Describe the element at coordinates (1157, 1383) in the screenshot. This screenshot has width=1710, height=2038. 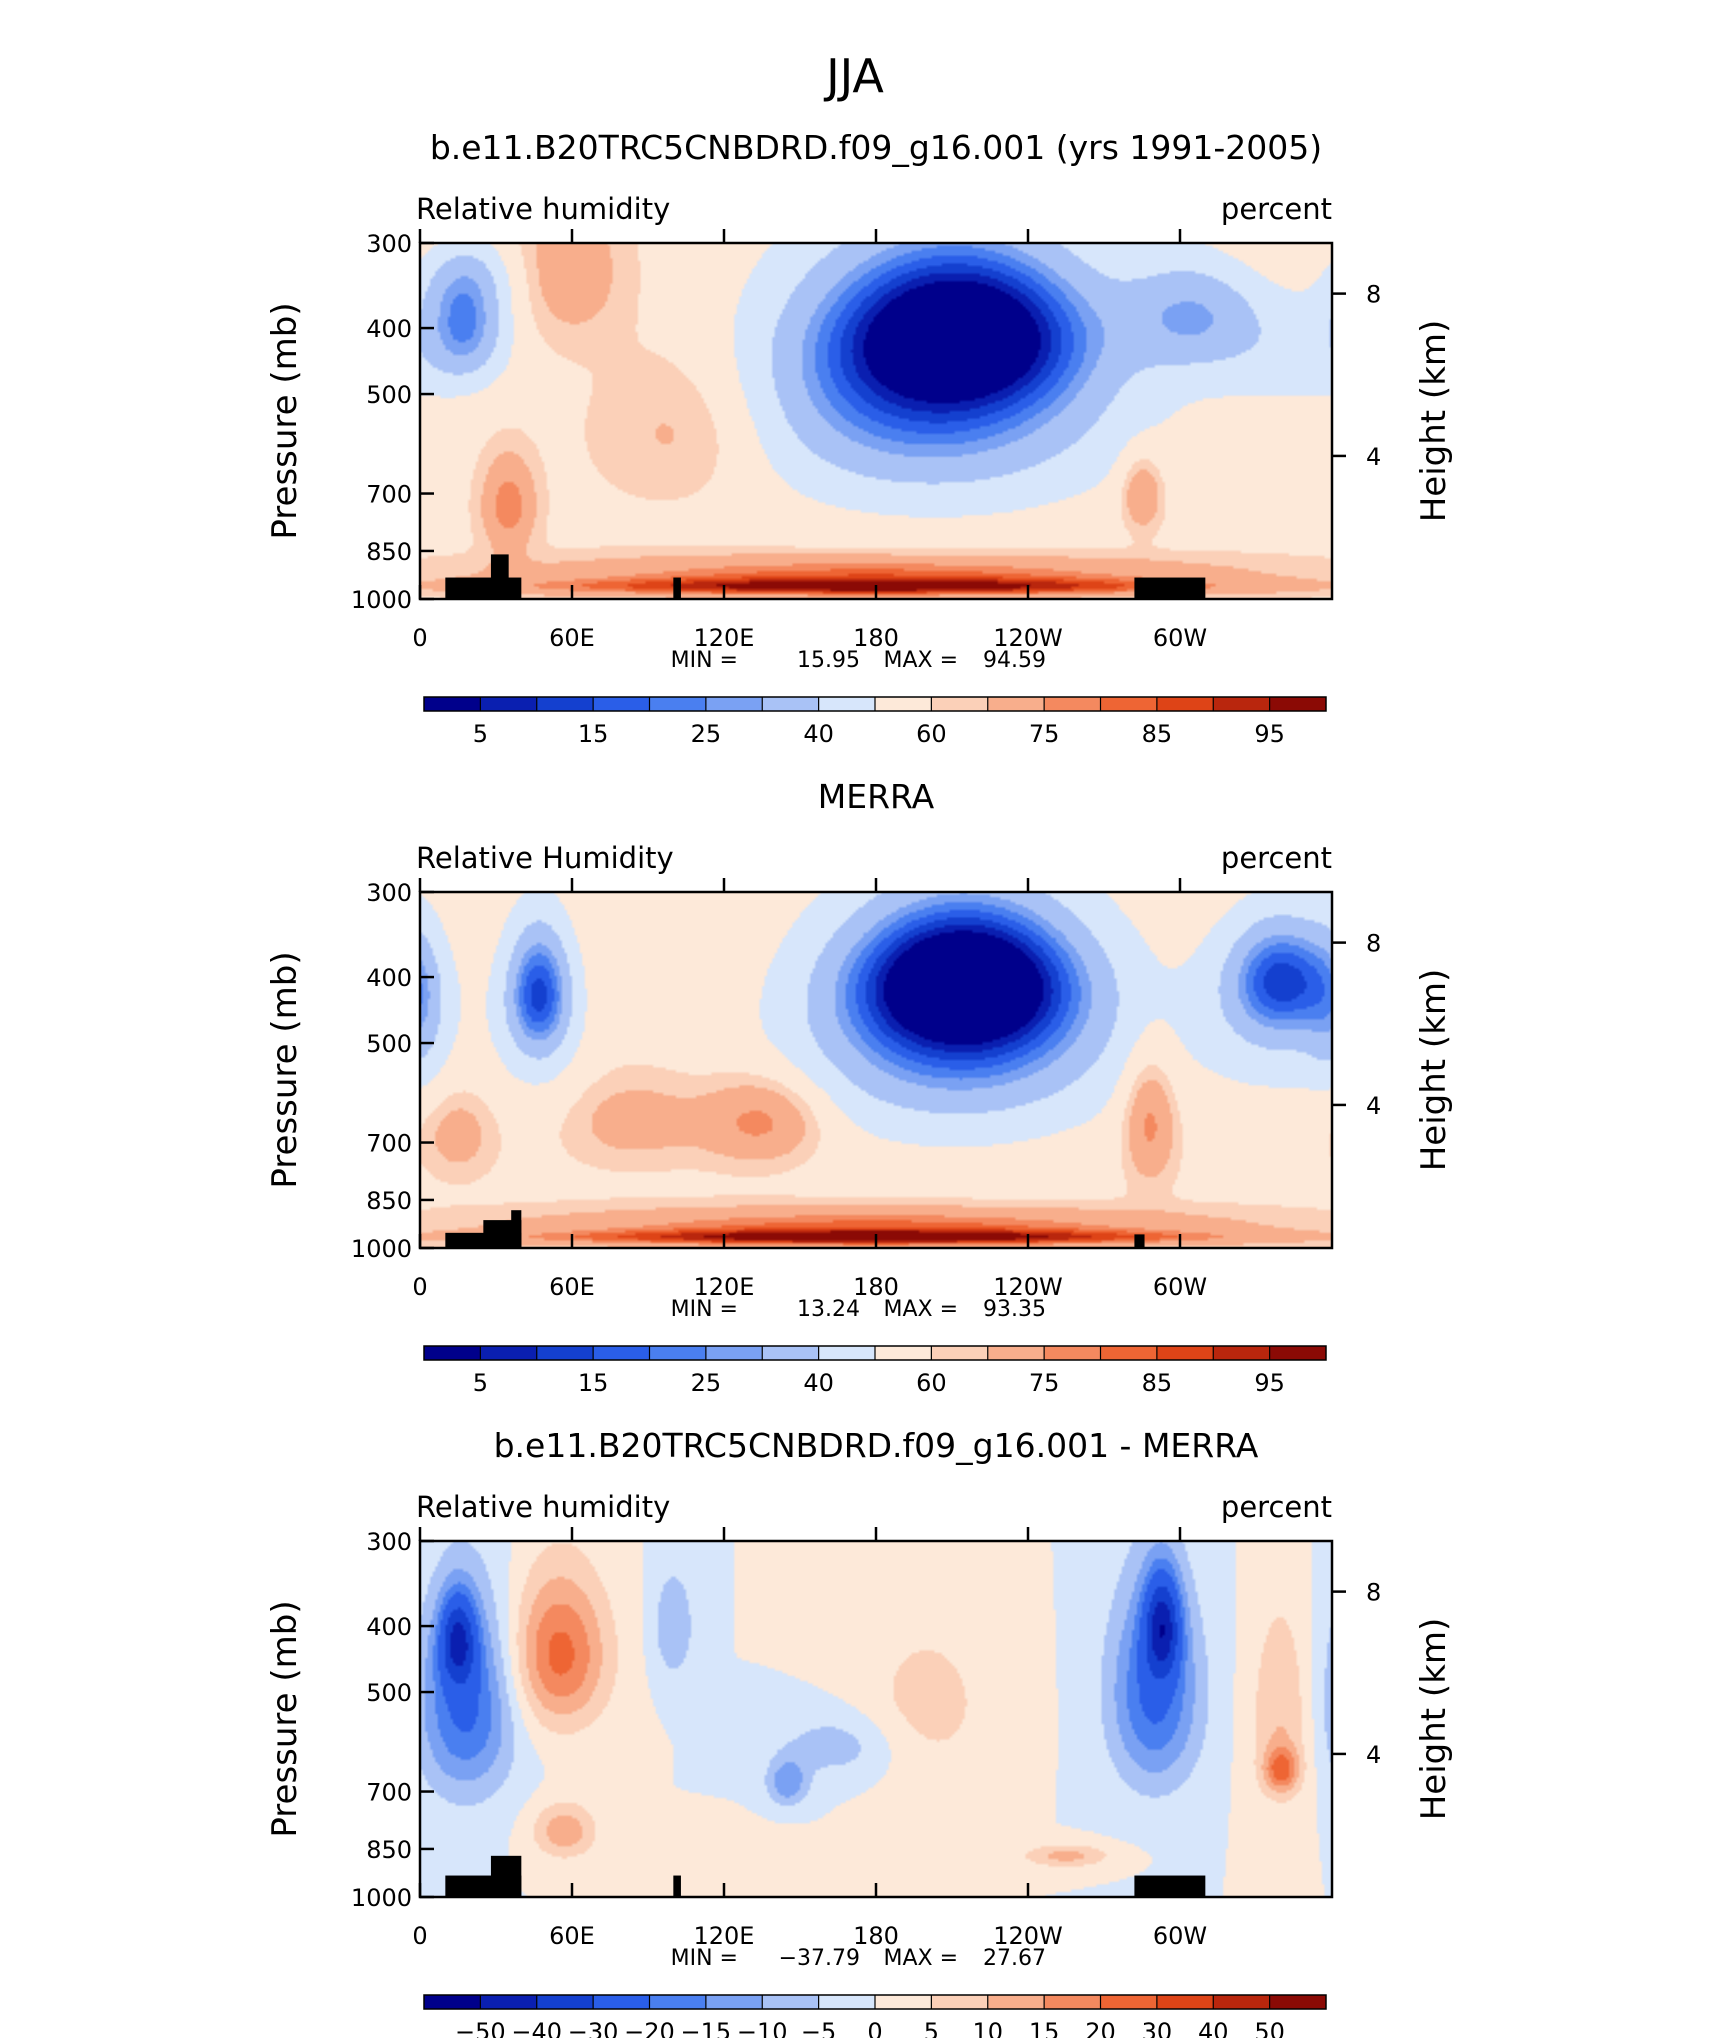
I see `colorbar-label: 85` at that location.